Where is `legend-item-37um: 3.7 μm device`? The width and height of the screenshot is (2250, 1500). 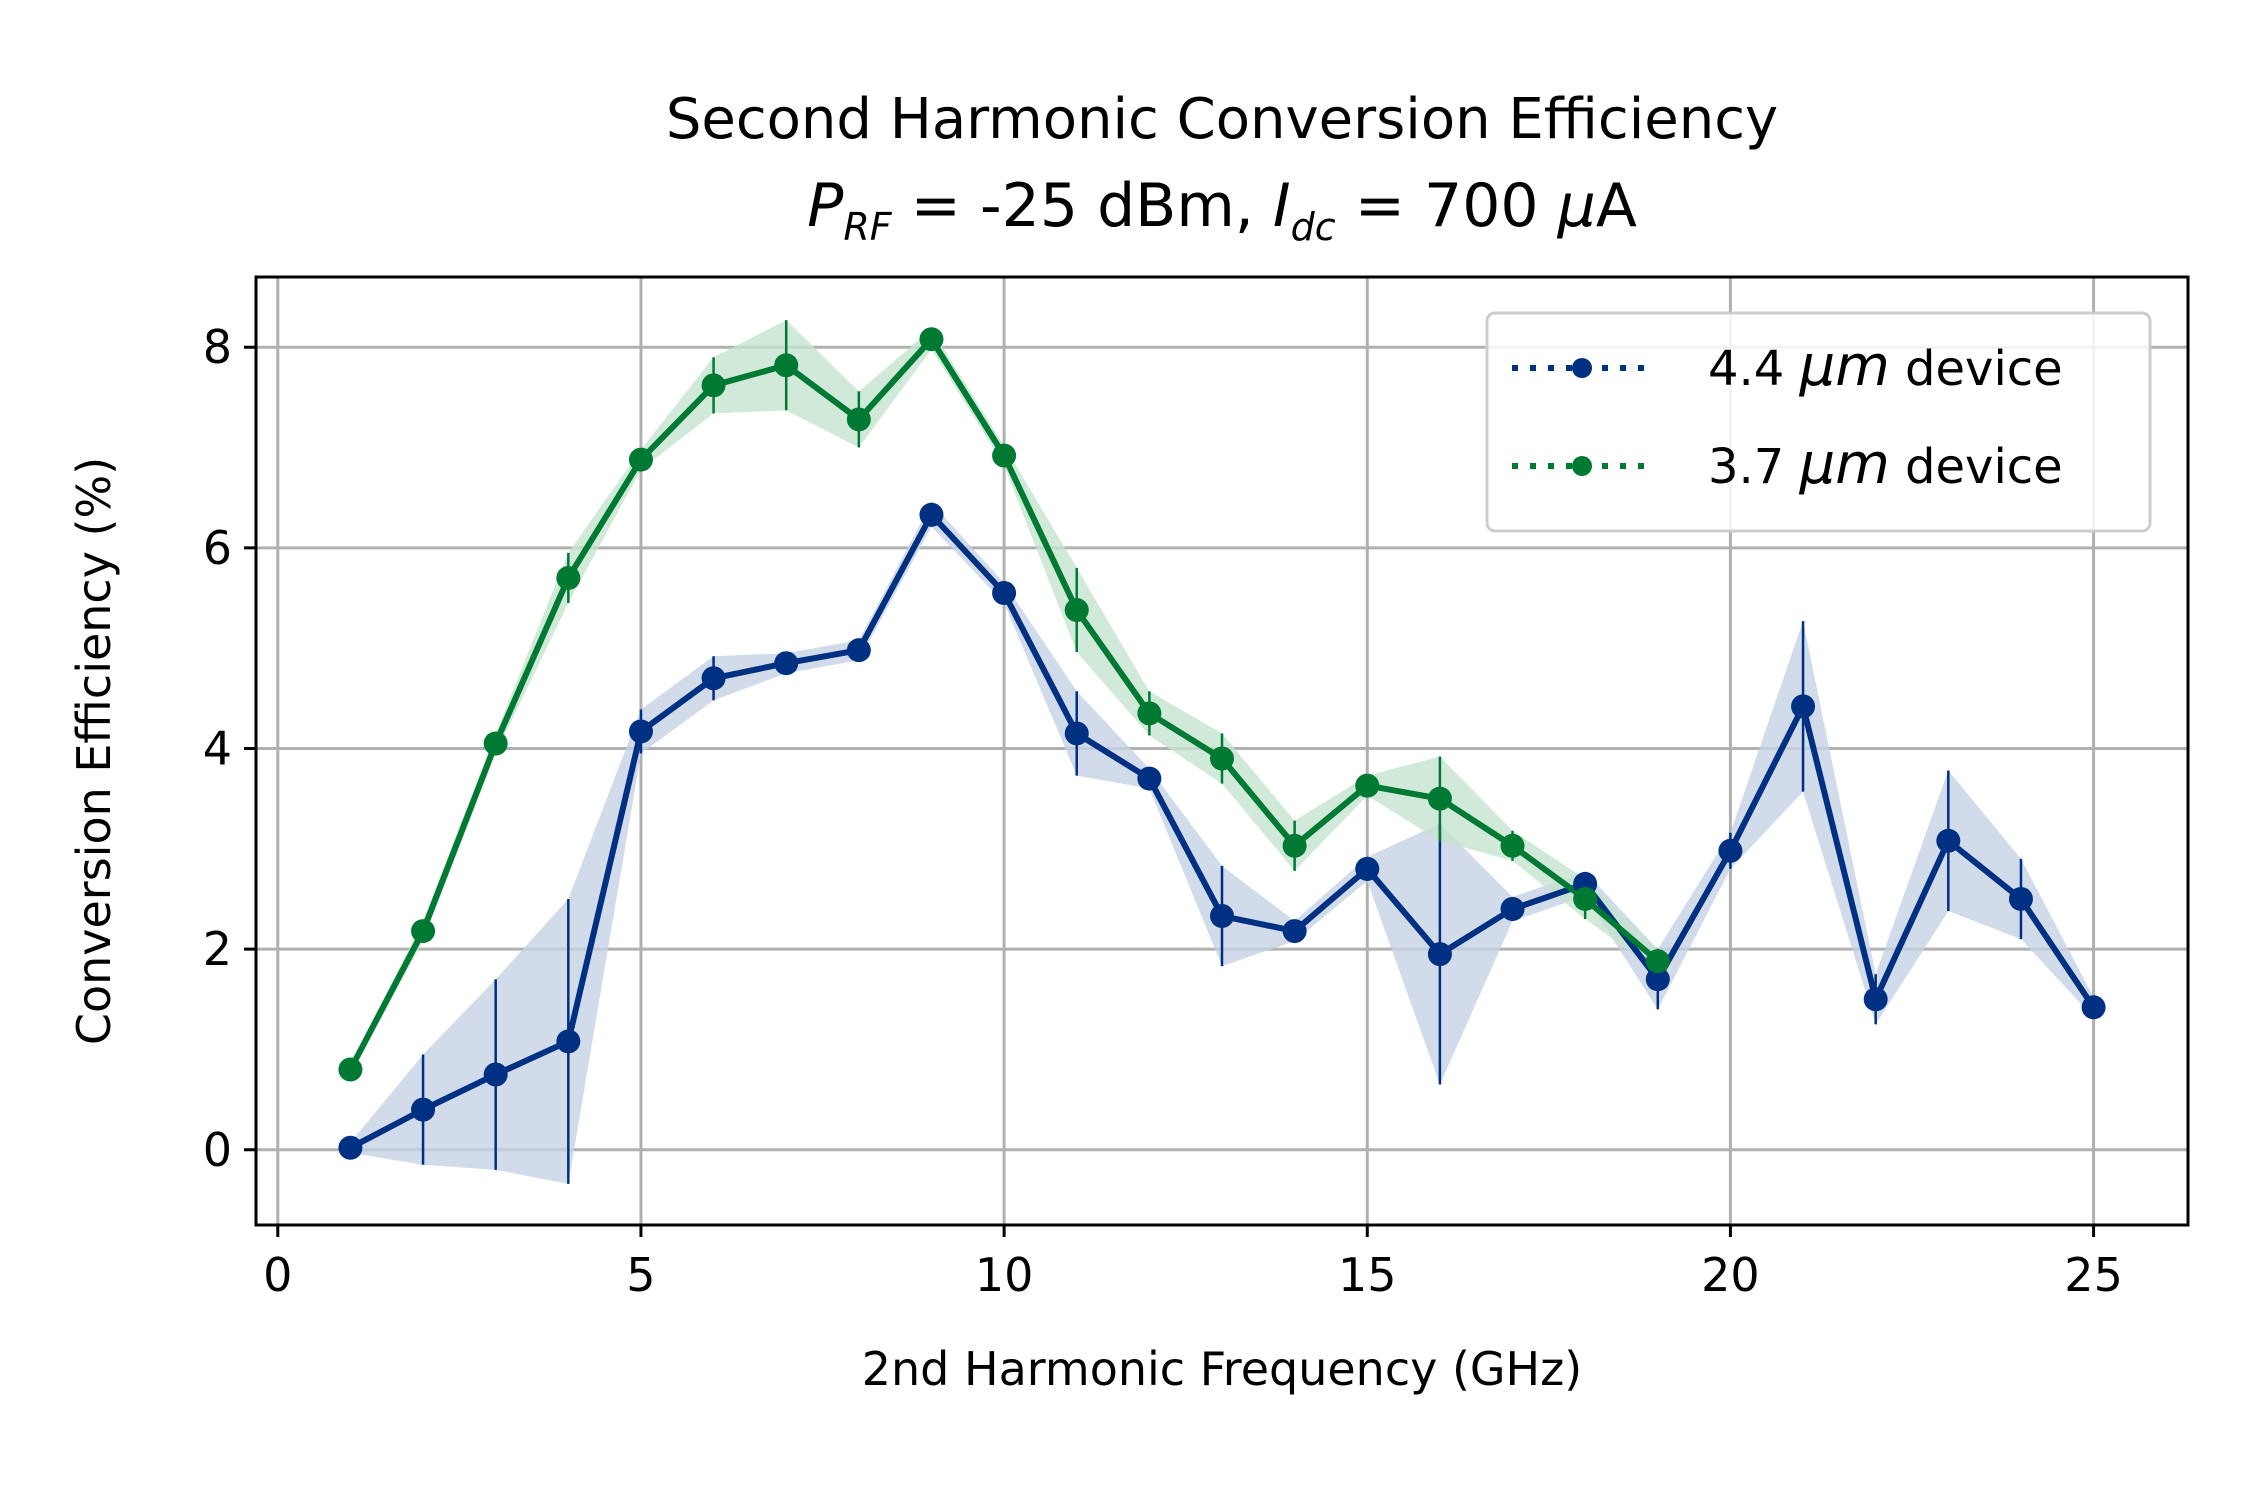 legend-item-37um: 3.7 μm device is located at coordinates (1787, 464).